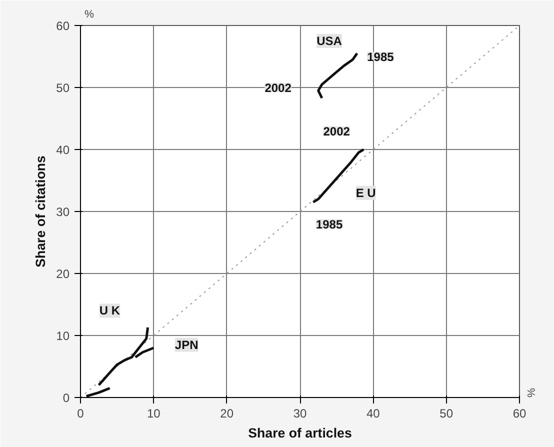 Image resolution: width=554 pixels, height=447 pixels. What do you see at coordinates (63, 212) in the screenshot?
I see `y-tick-label: 30` at bounding box center [63, 212].